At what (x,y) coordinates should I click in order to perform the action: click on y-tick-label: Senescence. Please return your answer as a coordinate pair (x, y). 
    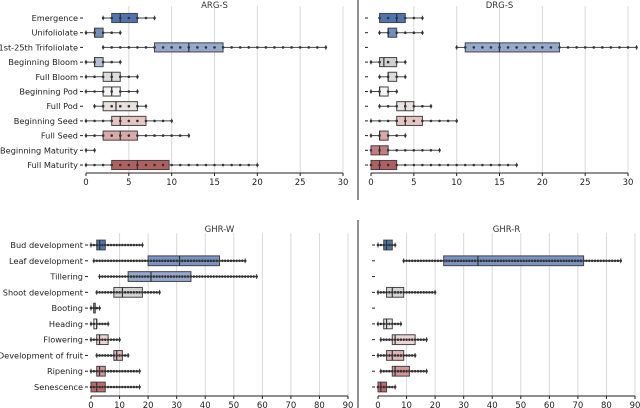
    Looking at the image, I should click on (58, 387).